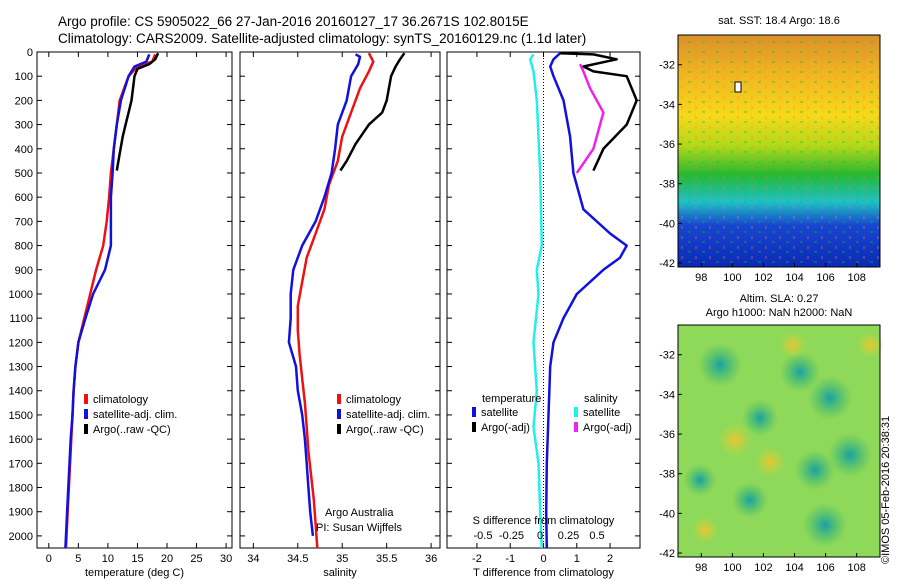 This screenshot has width=900, height=580. I want to click on map-y-tick-label-sla-map: -34, so click(667, 395).